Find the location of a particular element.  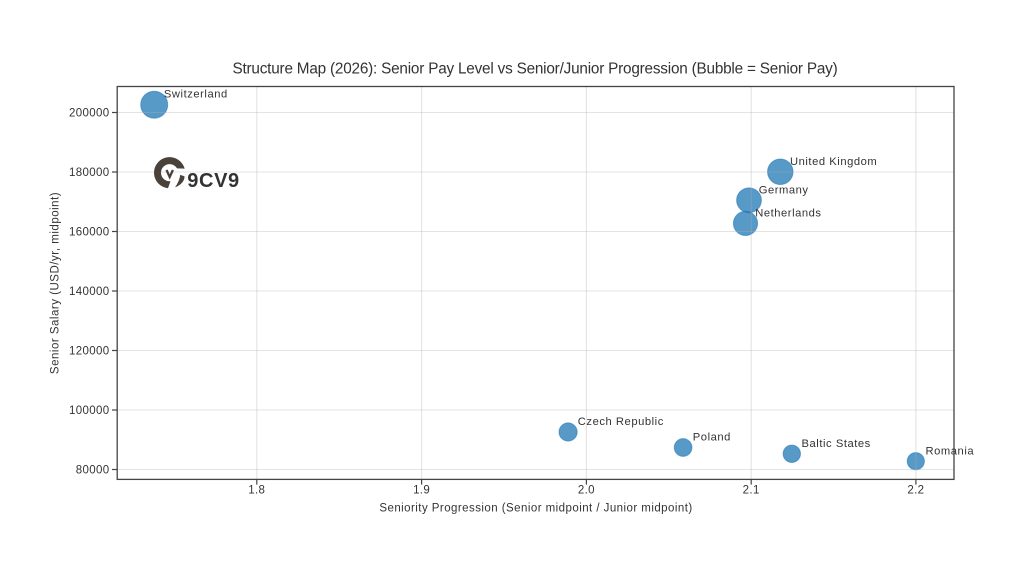

svg-text: 100000 is located at coordinates (89, 411).